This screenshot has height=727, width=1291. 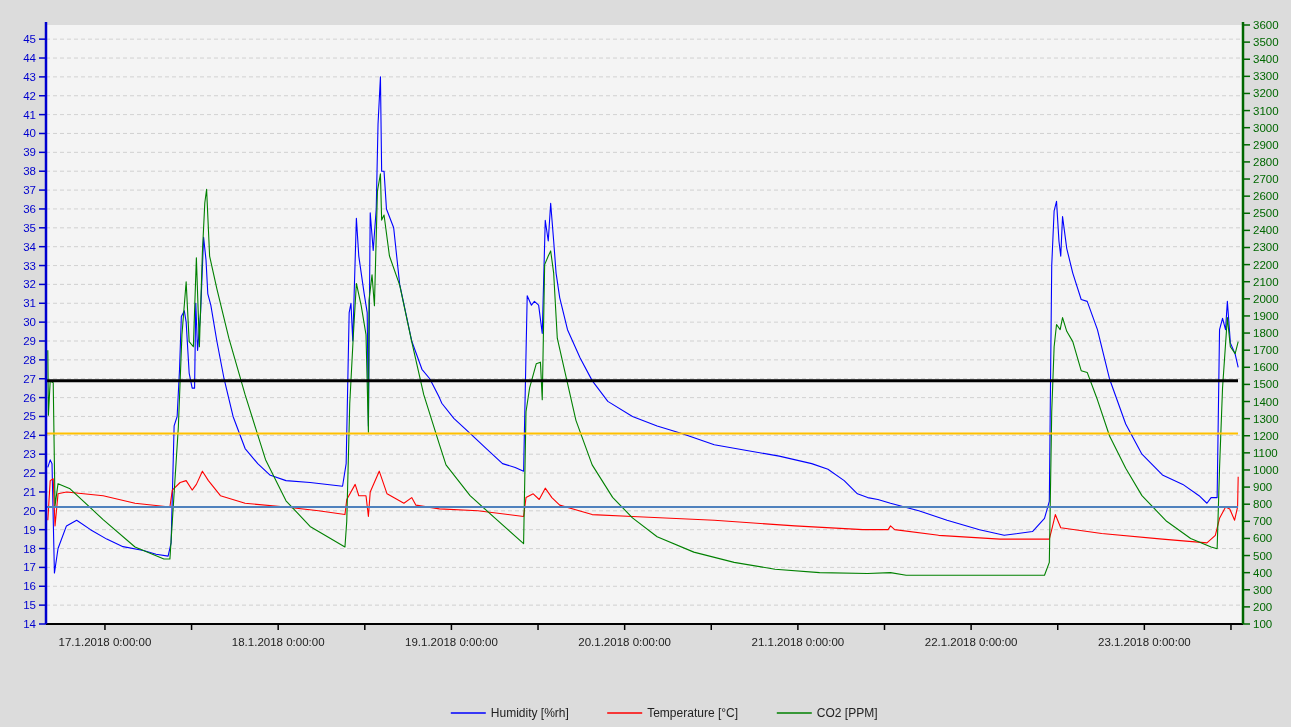 I want to click on y2-tick-label: 2000, so click(x=1266, y=298).